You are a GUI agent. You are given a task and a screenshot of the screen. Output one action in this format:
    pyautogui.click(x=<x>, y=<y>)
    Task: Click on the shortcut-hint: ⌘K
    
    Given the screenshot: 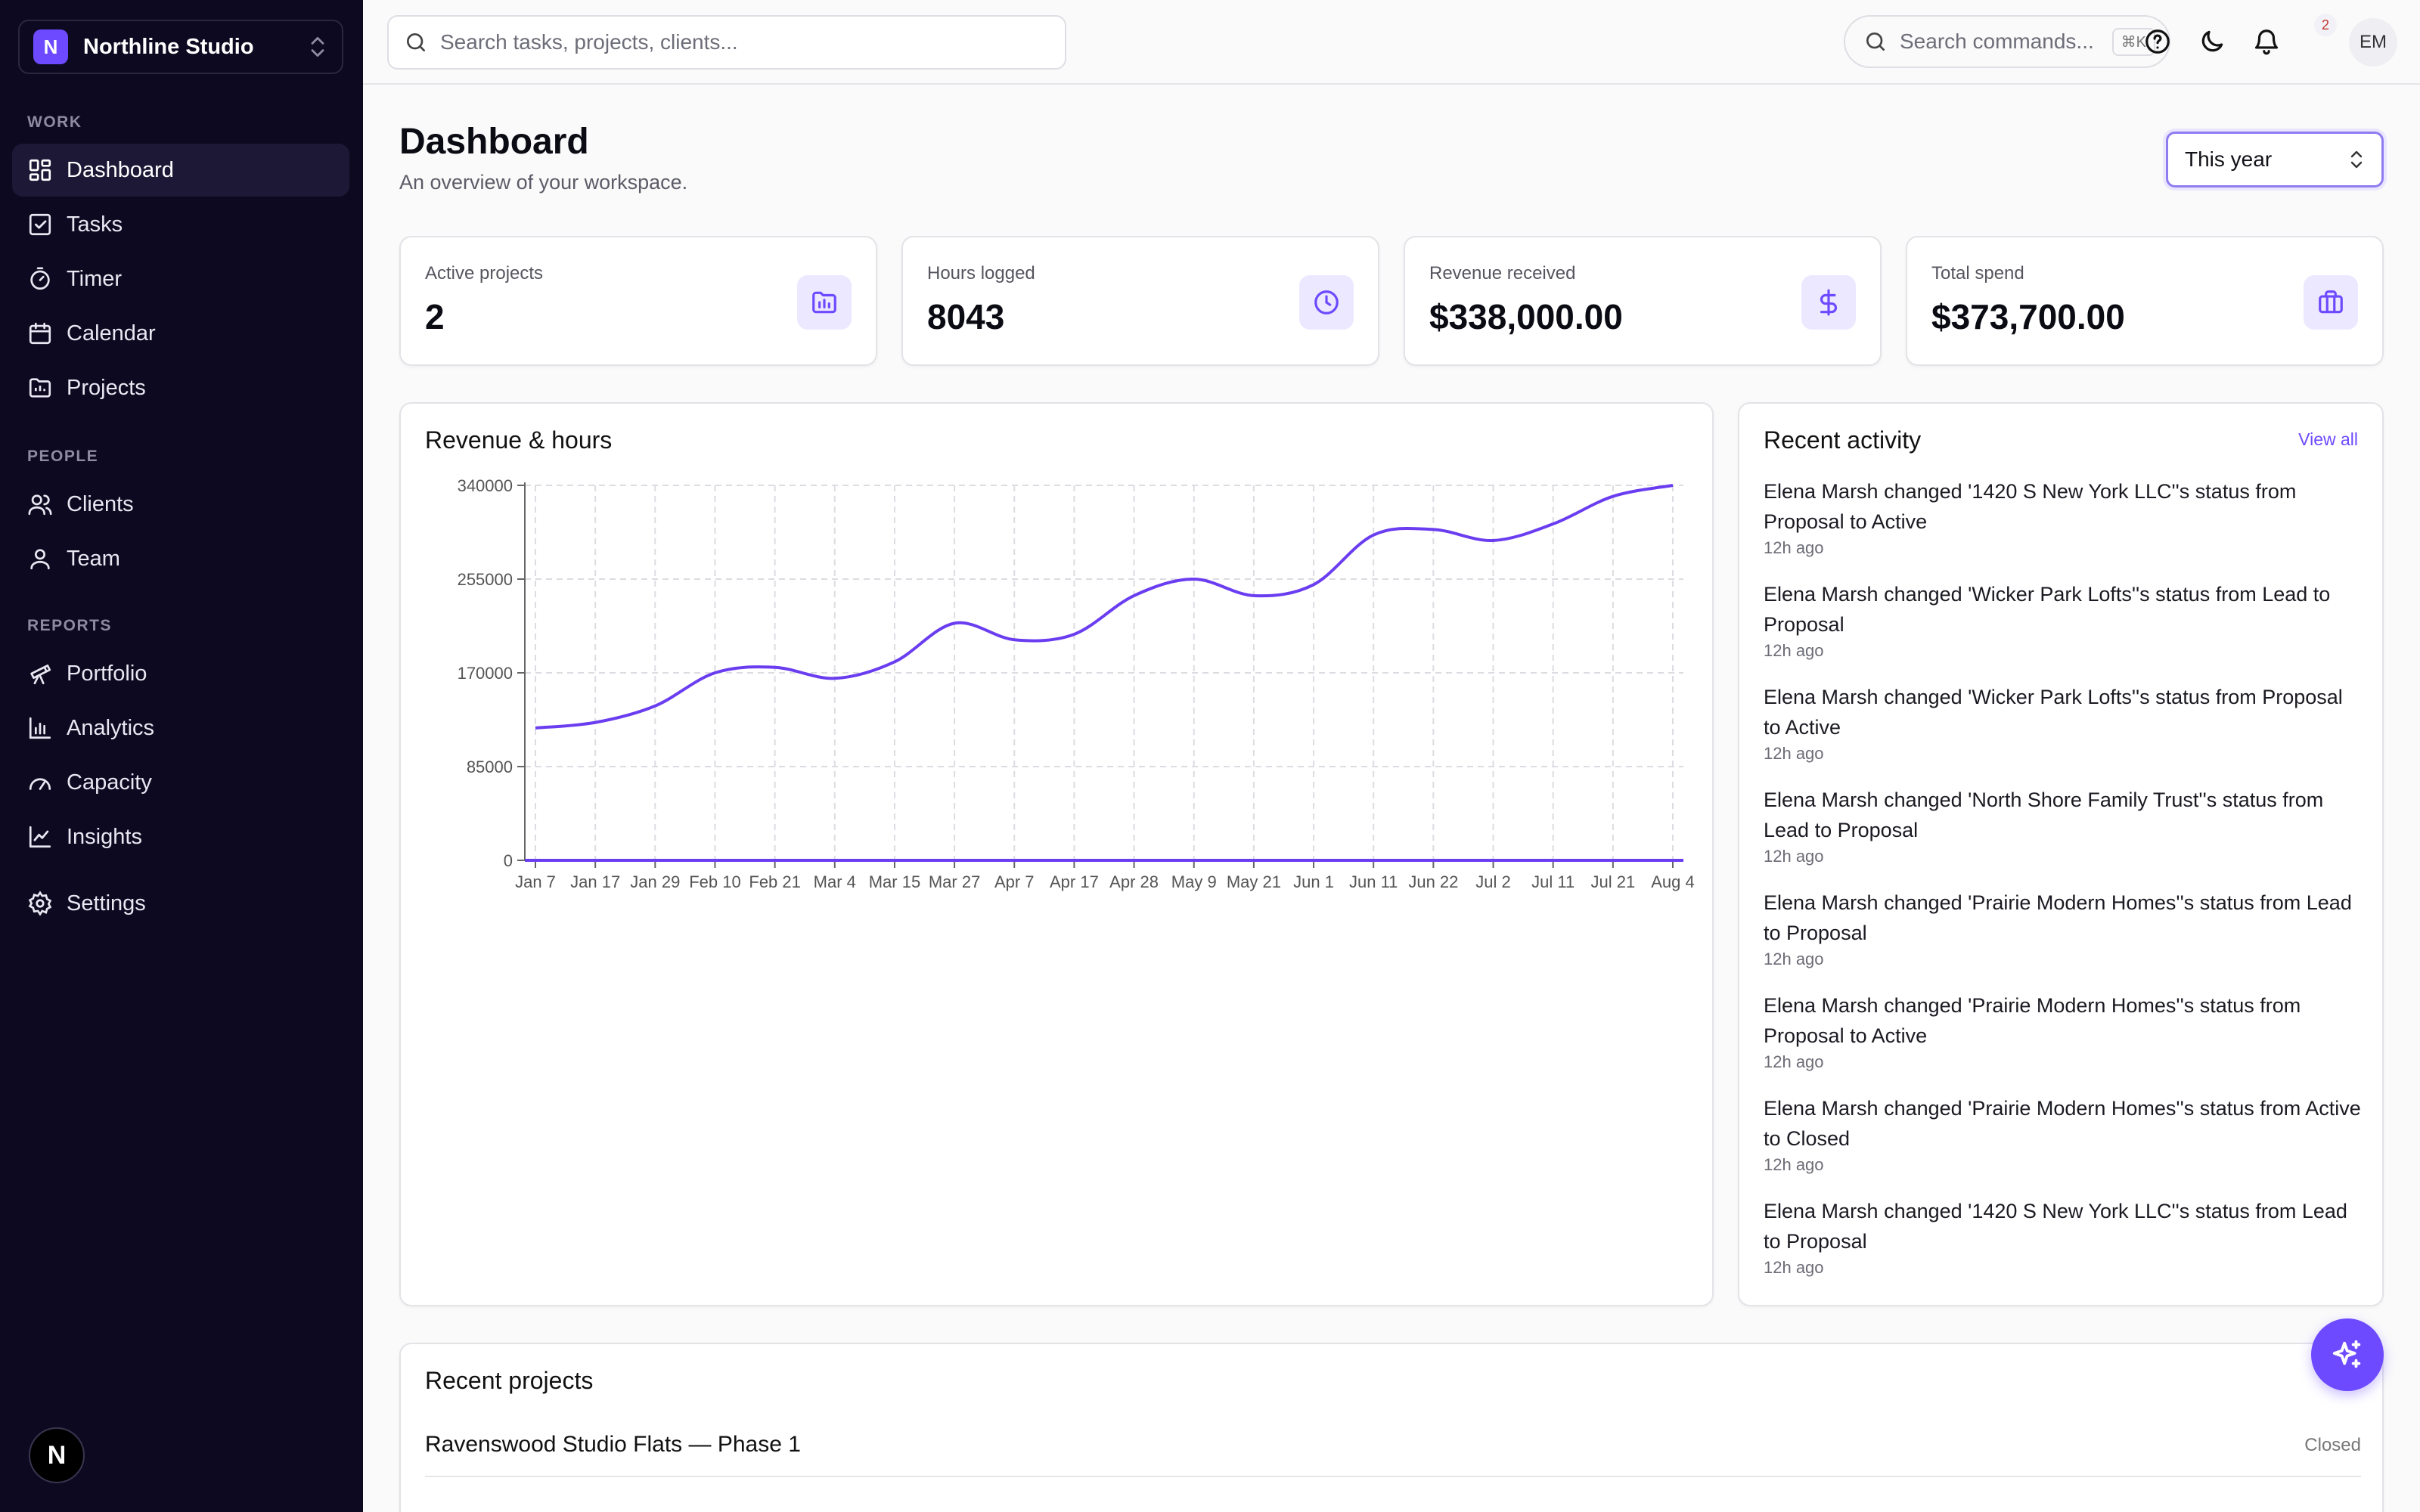 What is the action you would take?
    pyautogui.click(x=2133, y=42)
    